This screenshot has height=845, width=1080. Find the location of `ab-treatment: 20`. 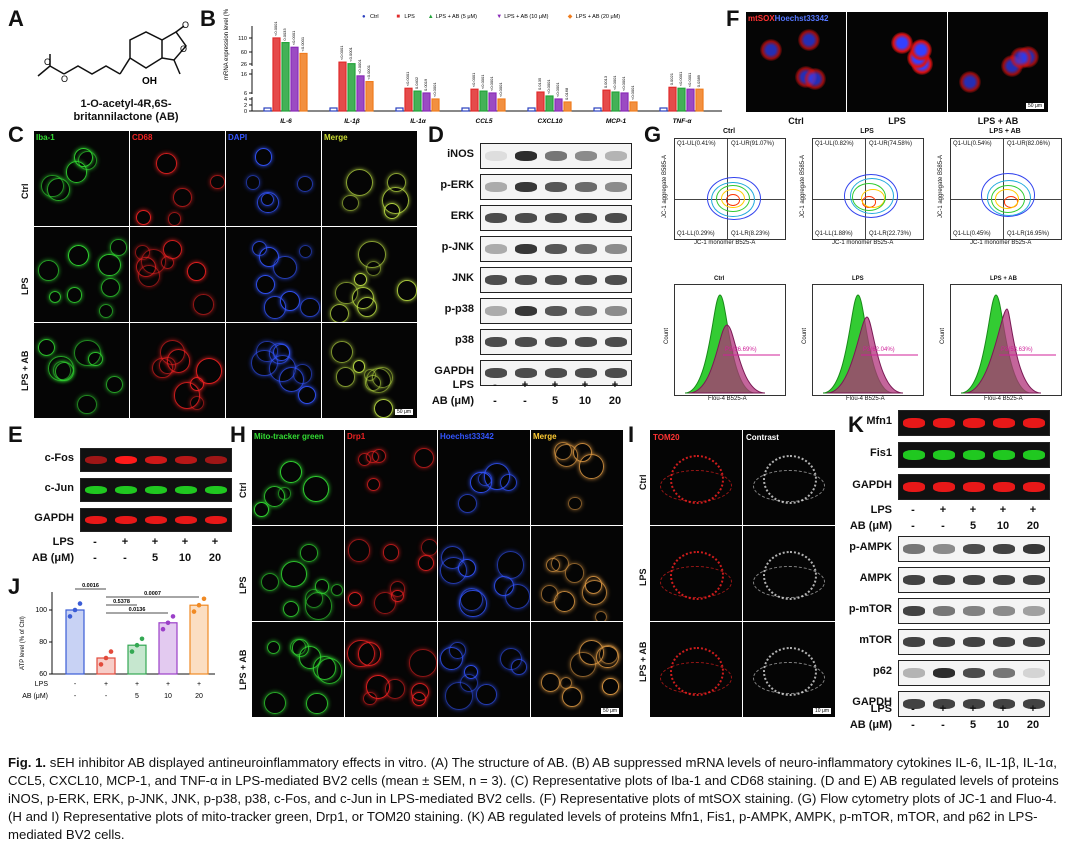

ab-treatment: 20 is located at coordinates (1033, 526).